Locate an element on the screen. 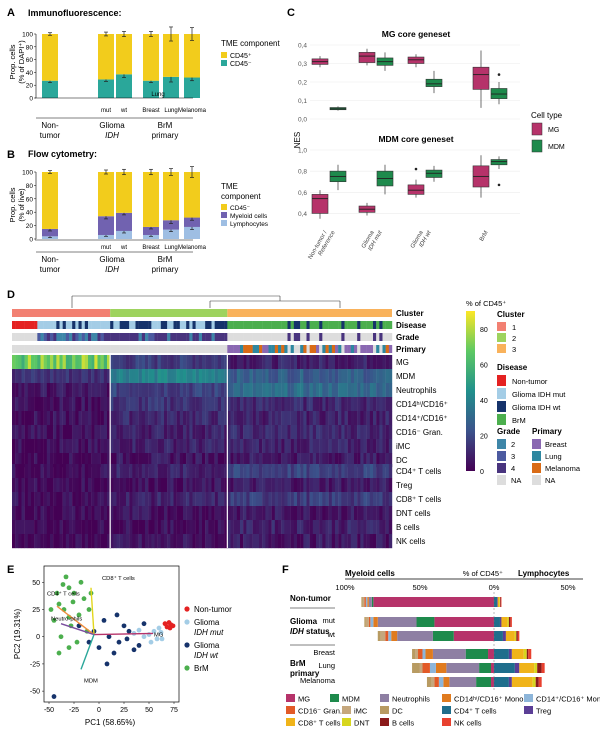  a-x-melanoma: Melanoma is located at coordinates (192, 111).